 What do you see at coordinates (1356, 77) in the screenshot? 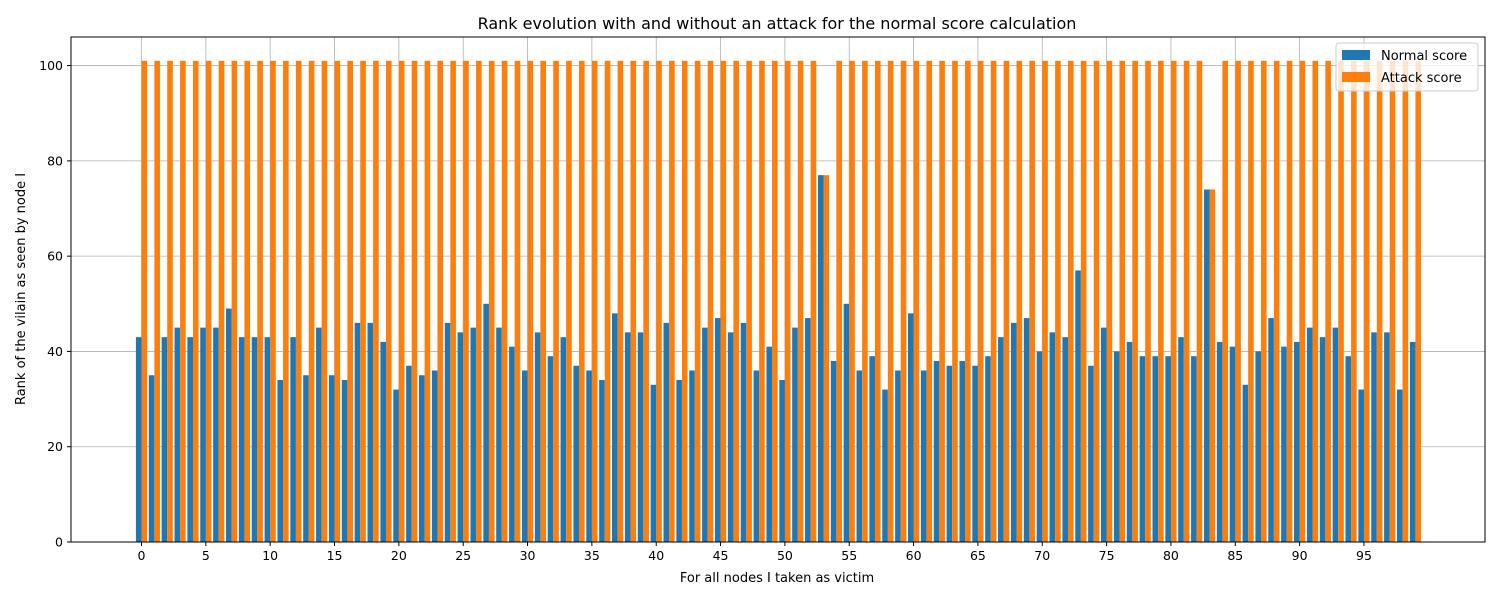
I see `legend-swatch-attack` at bounding box center [1356, 77].